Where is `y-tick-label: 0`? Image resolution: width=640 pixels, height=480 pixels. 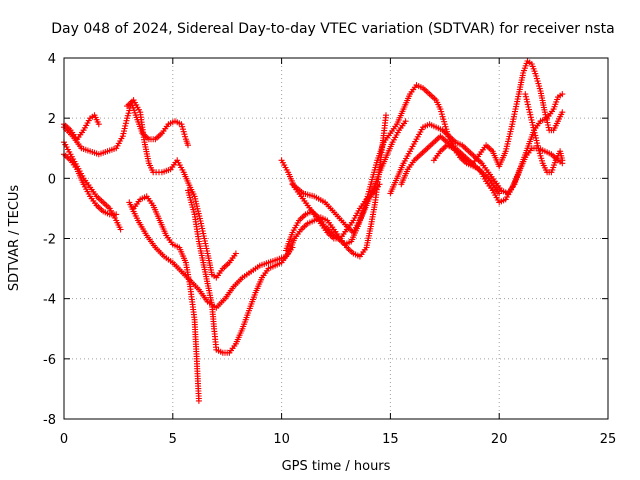 y-tick-label: 0 is located at coordinates (52, 179).